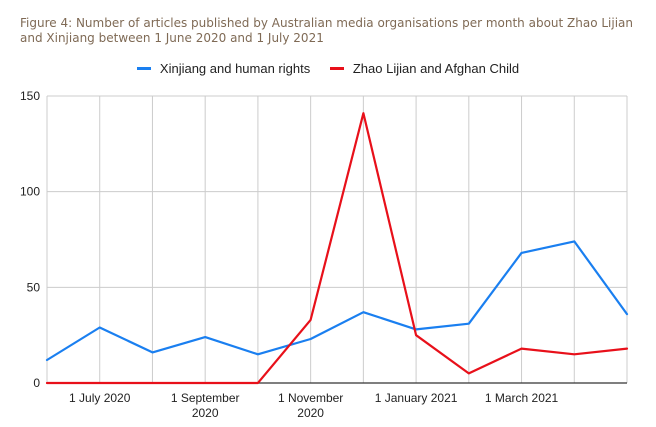 This screenshot has height=427, width=656. Describe the element at coordinates (436, 68) in the screenshot. I see `legend-label-zhao: Zhao Lijian and Afghan Child` at that location.